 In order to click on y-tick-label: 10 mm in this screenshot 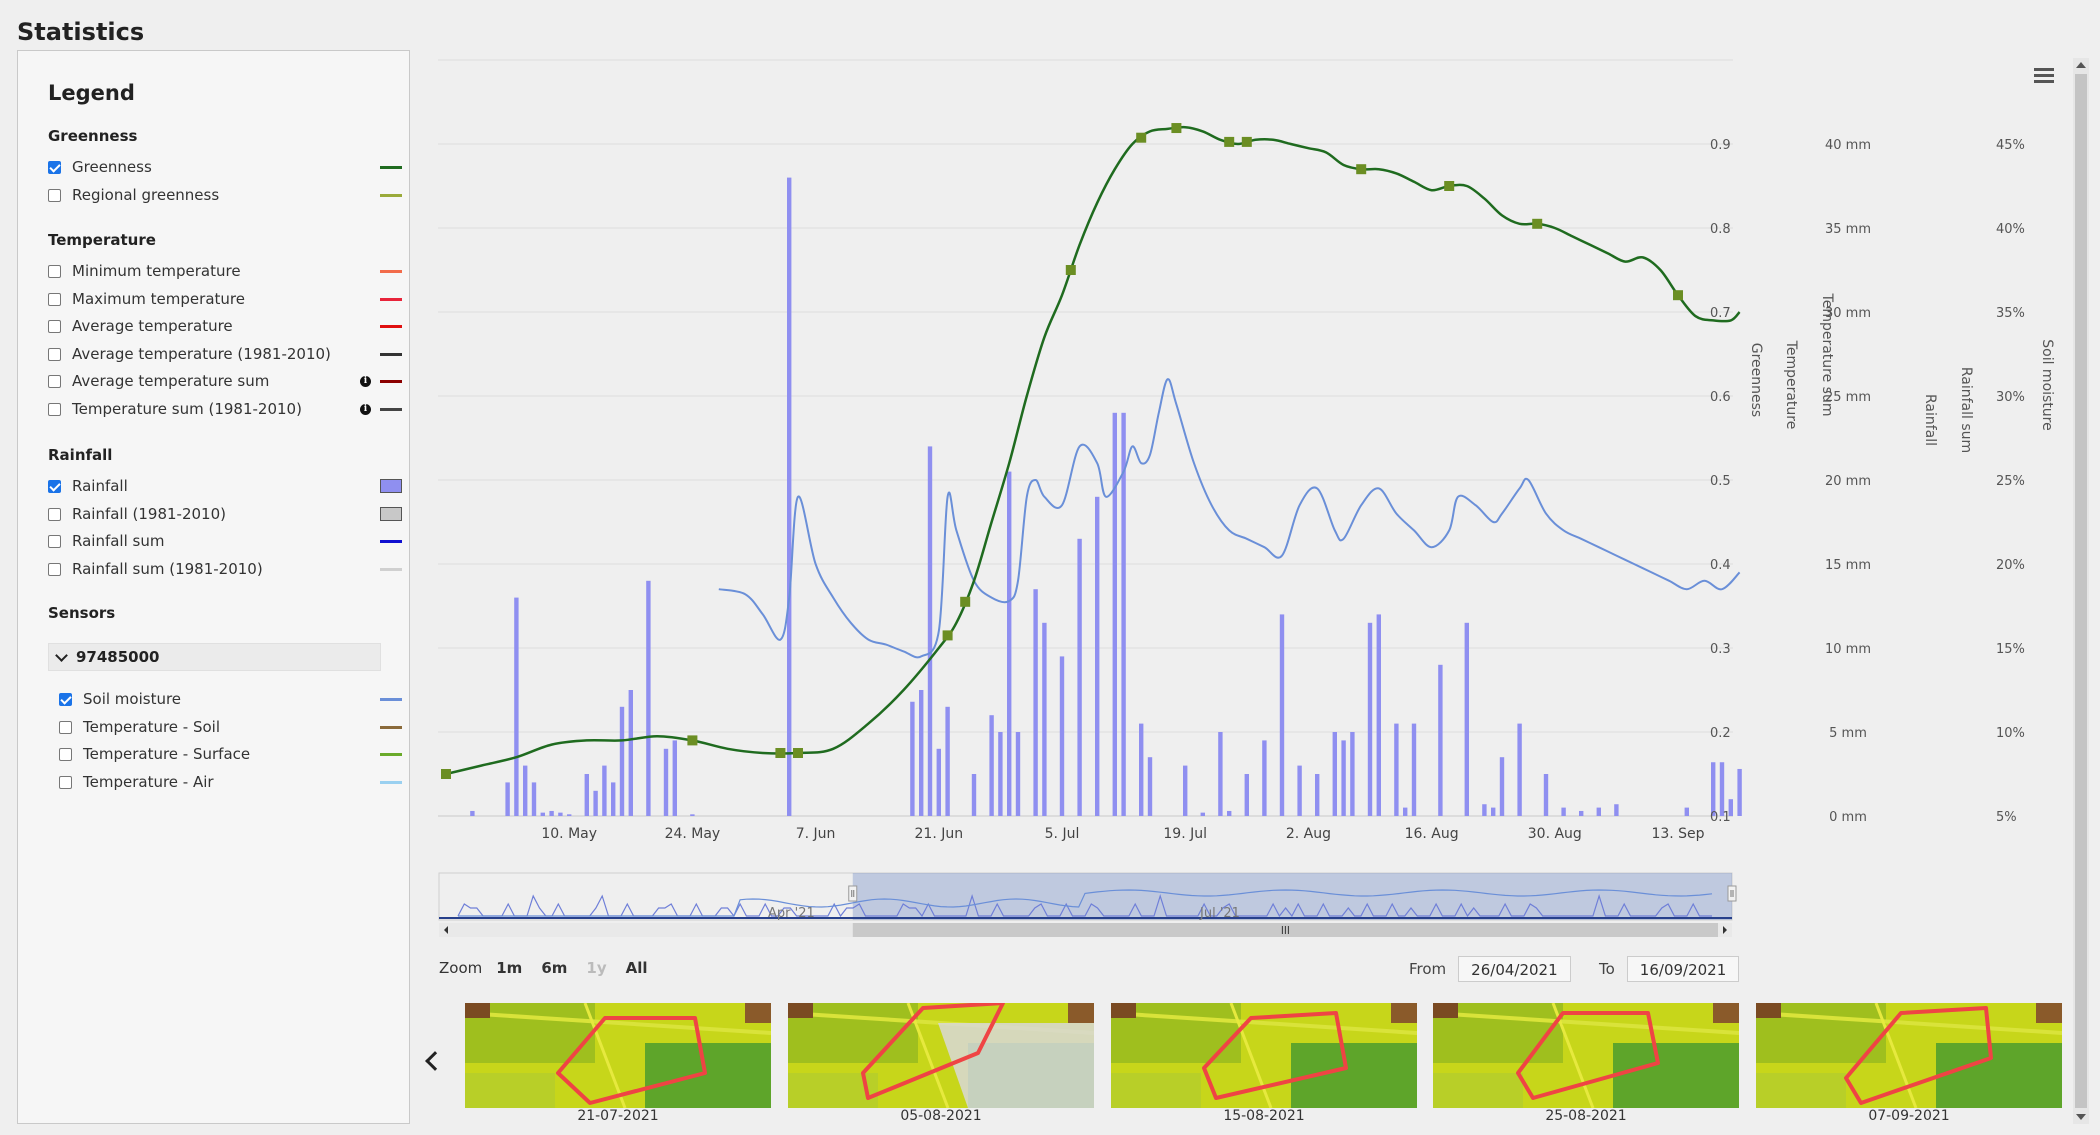, I will do `click(1848, 649)`.